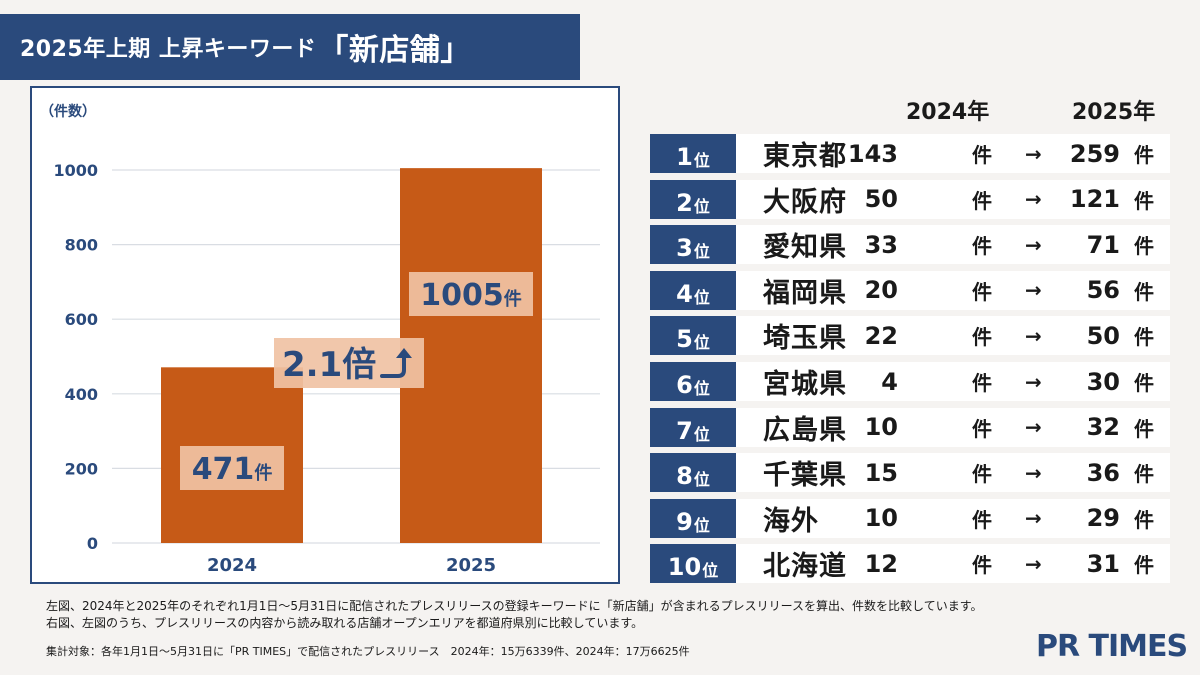 This screenshot has width=1200, height=675. I want to click on prefecture-name: 福岡県, so click(805, 293).